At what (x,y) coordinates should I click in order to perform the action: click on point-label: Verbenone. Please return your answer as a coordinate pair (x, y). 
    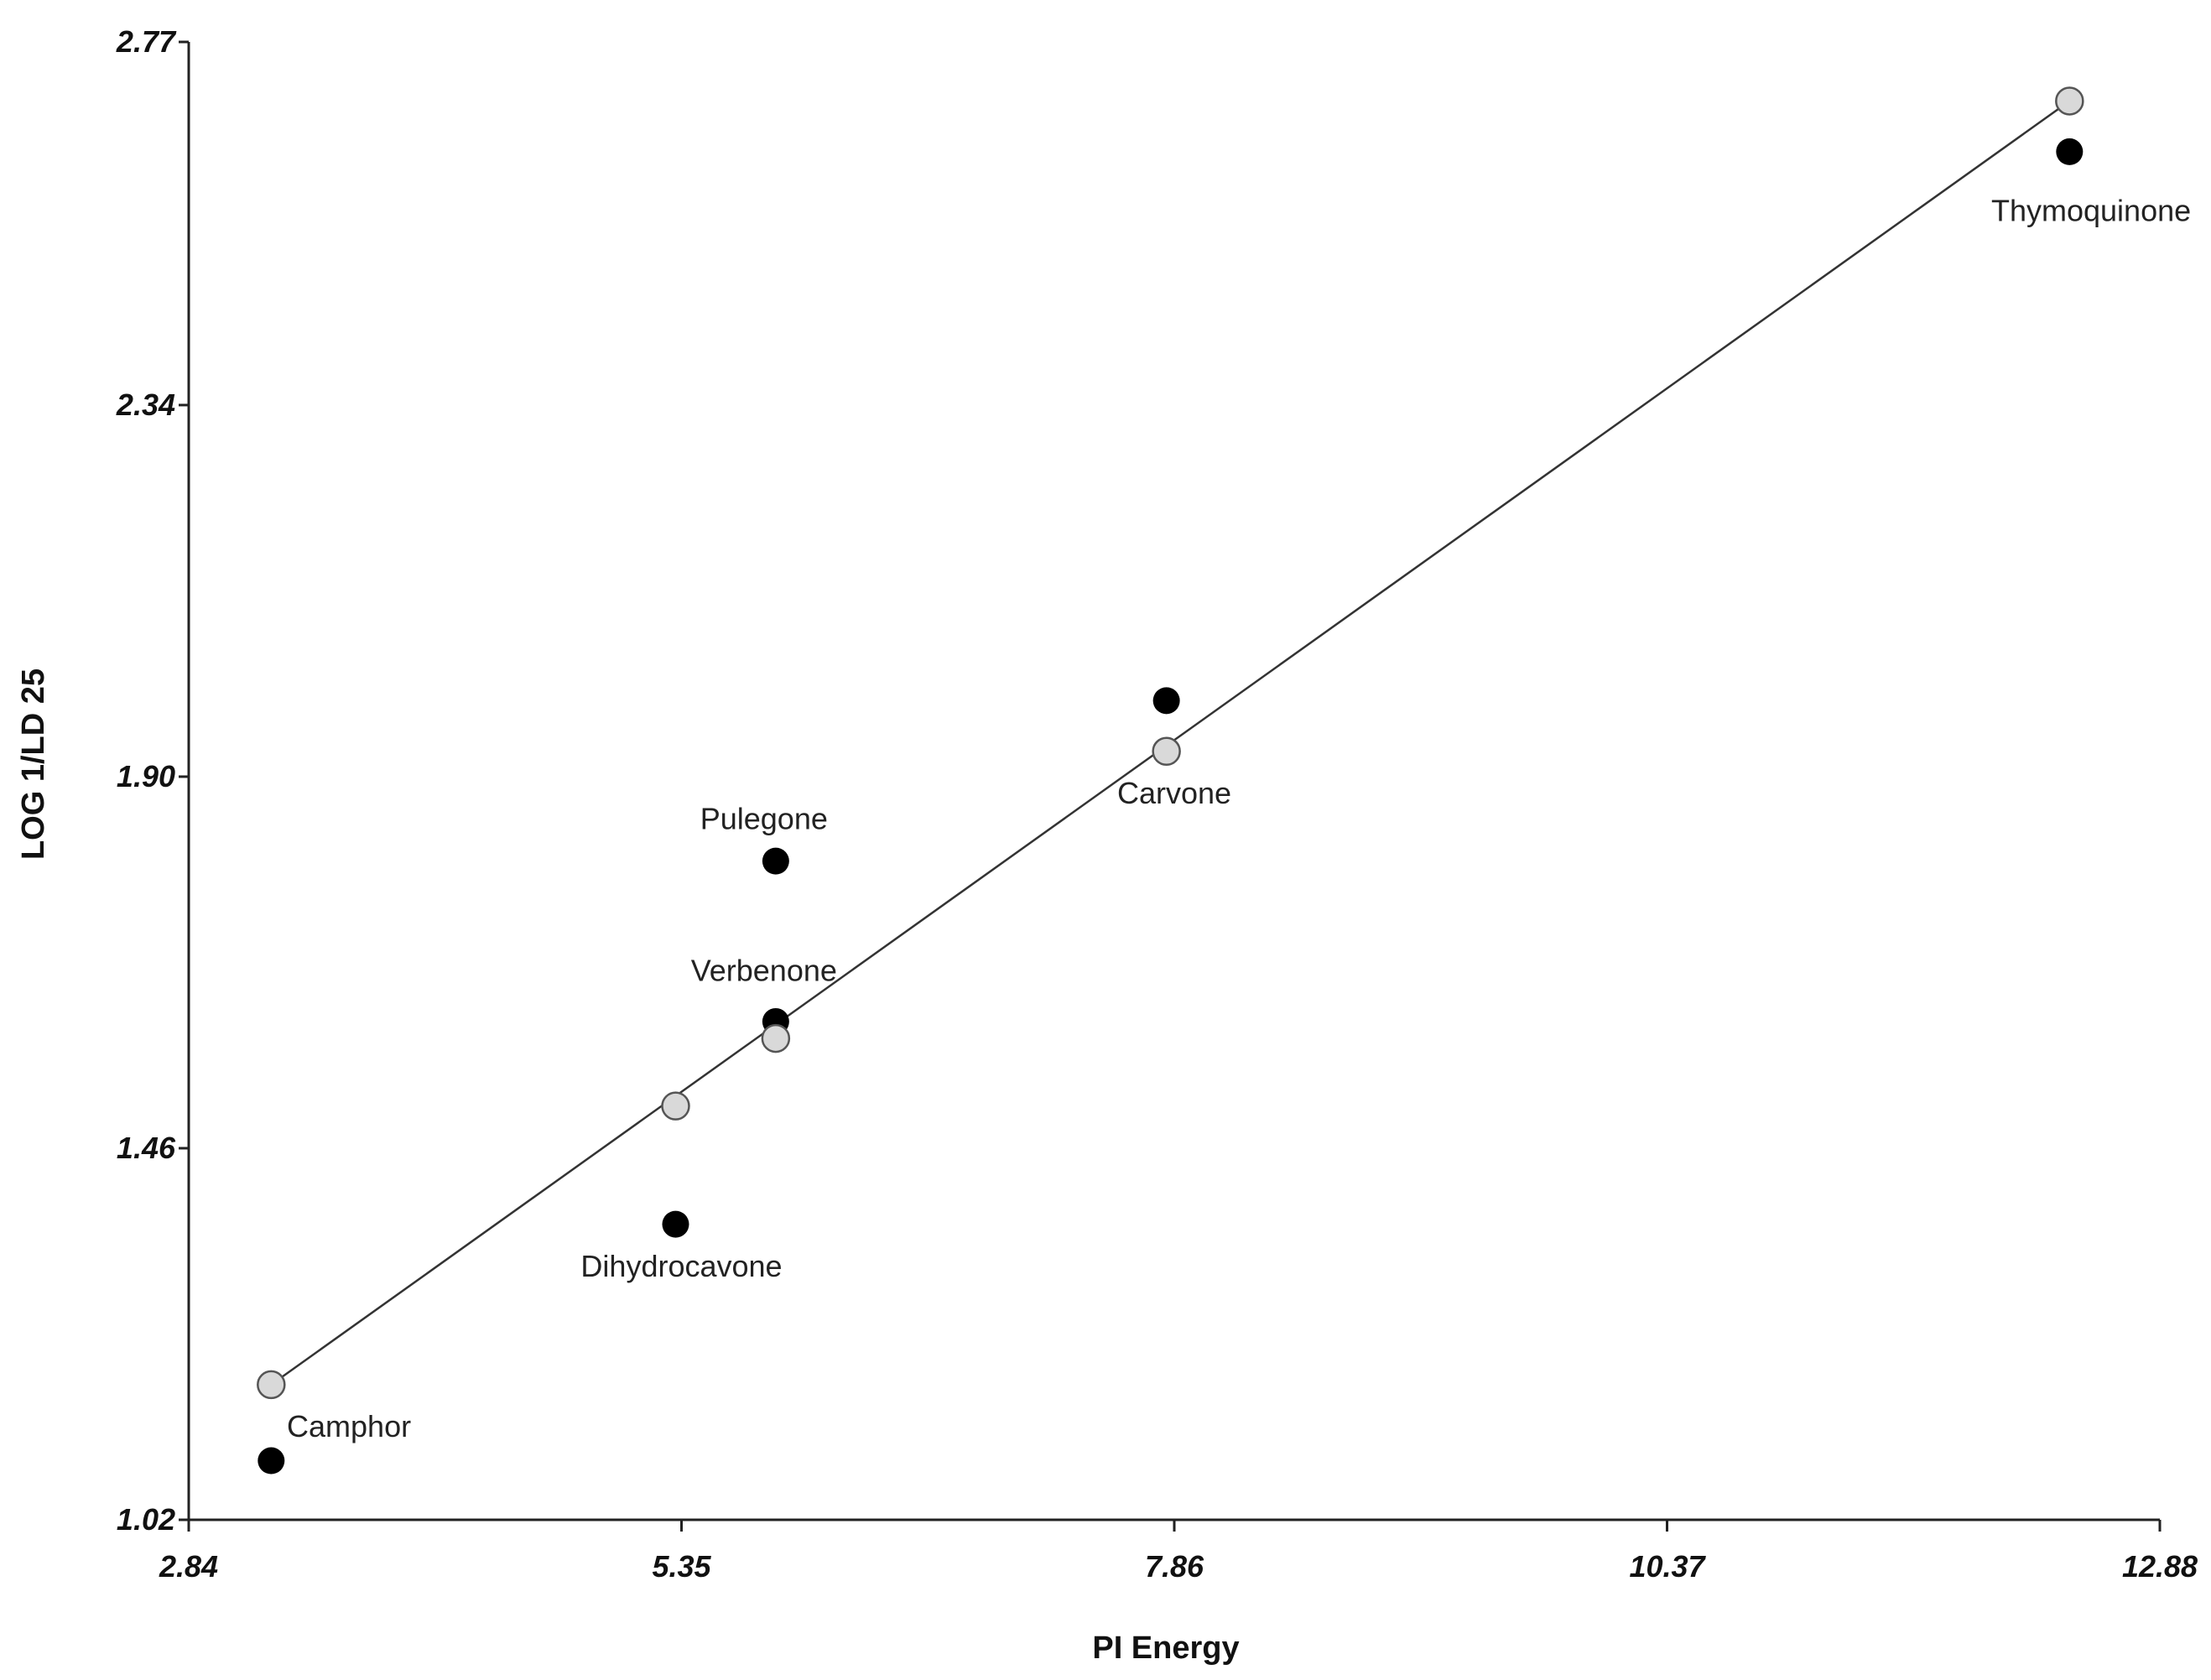
    Looking at the image, I should click on (764, 971).